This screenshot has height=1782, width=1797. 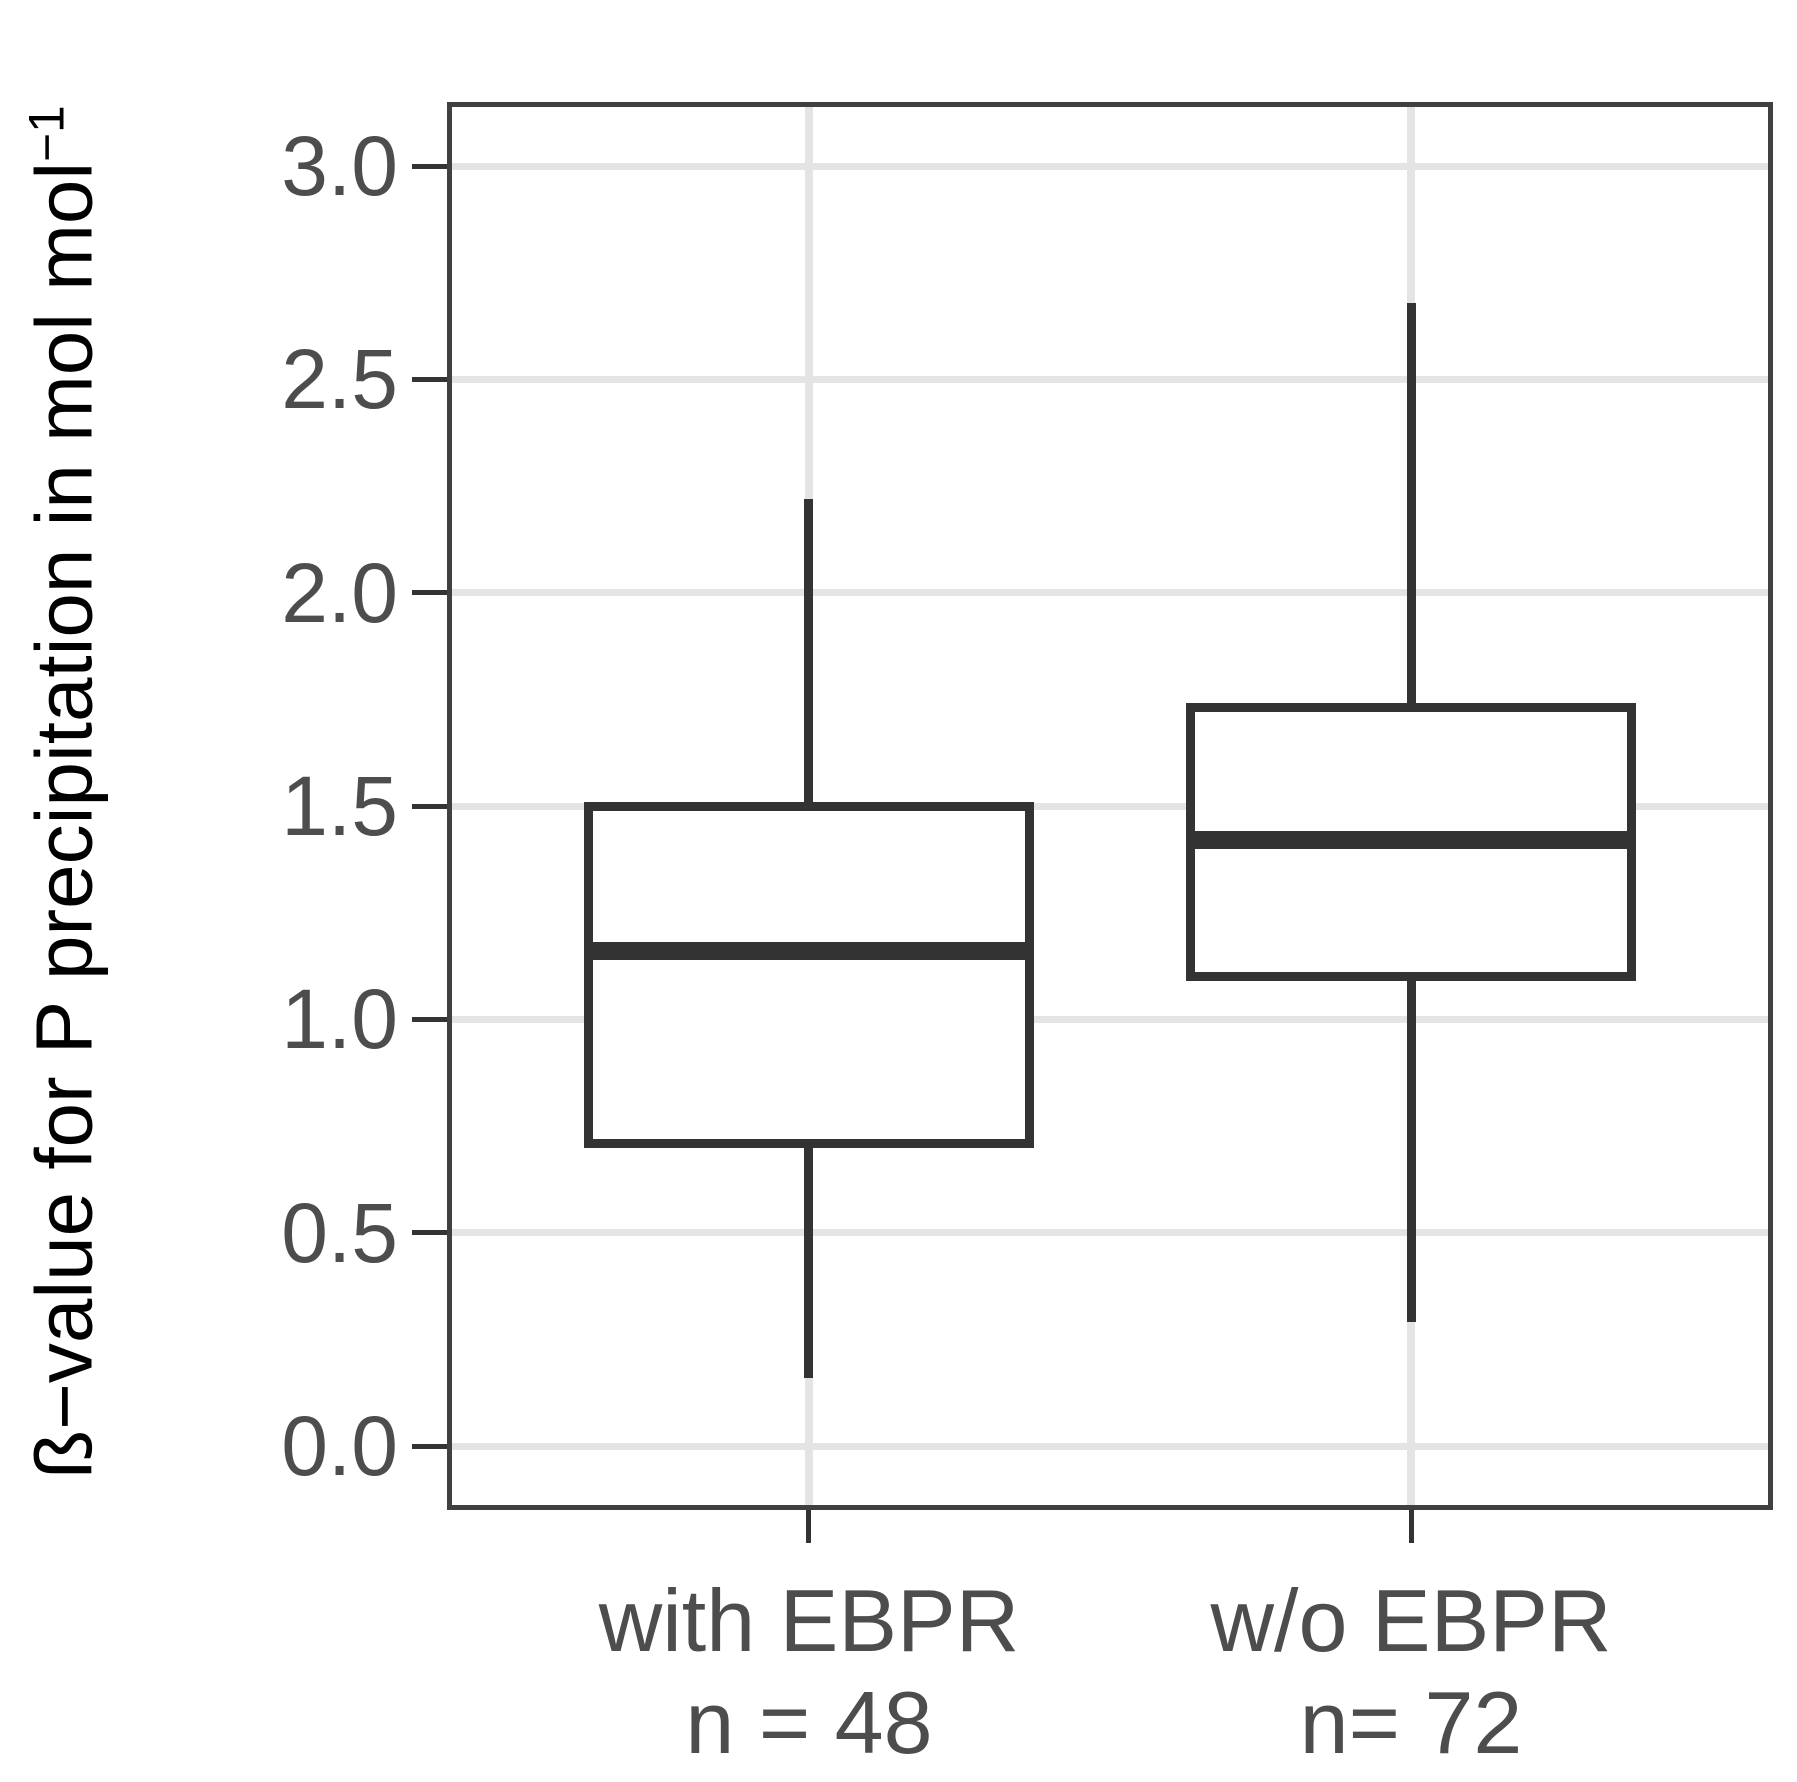 I want to click on gridline-y-2.0, so click(x=1110, y=593).